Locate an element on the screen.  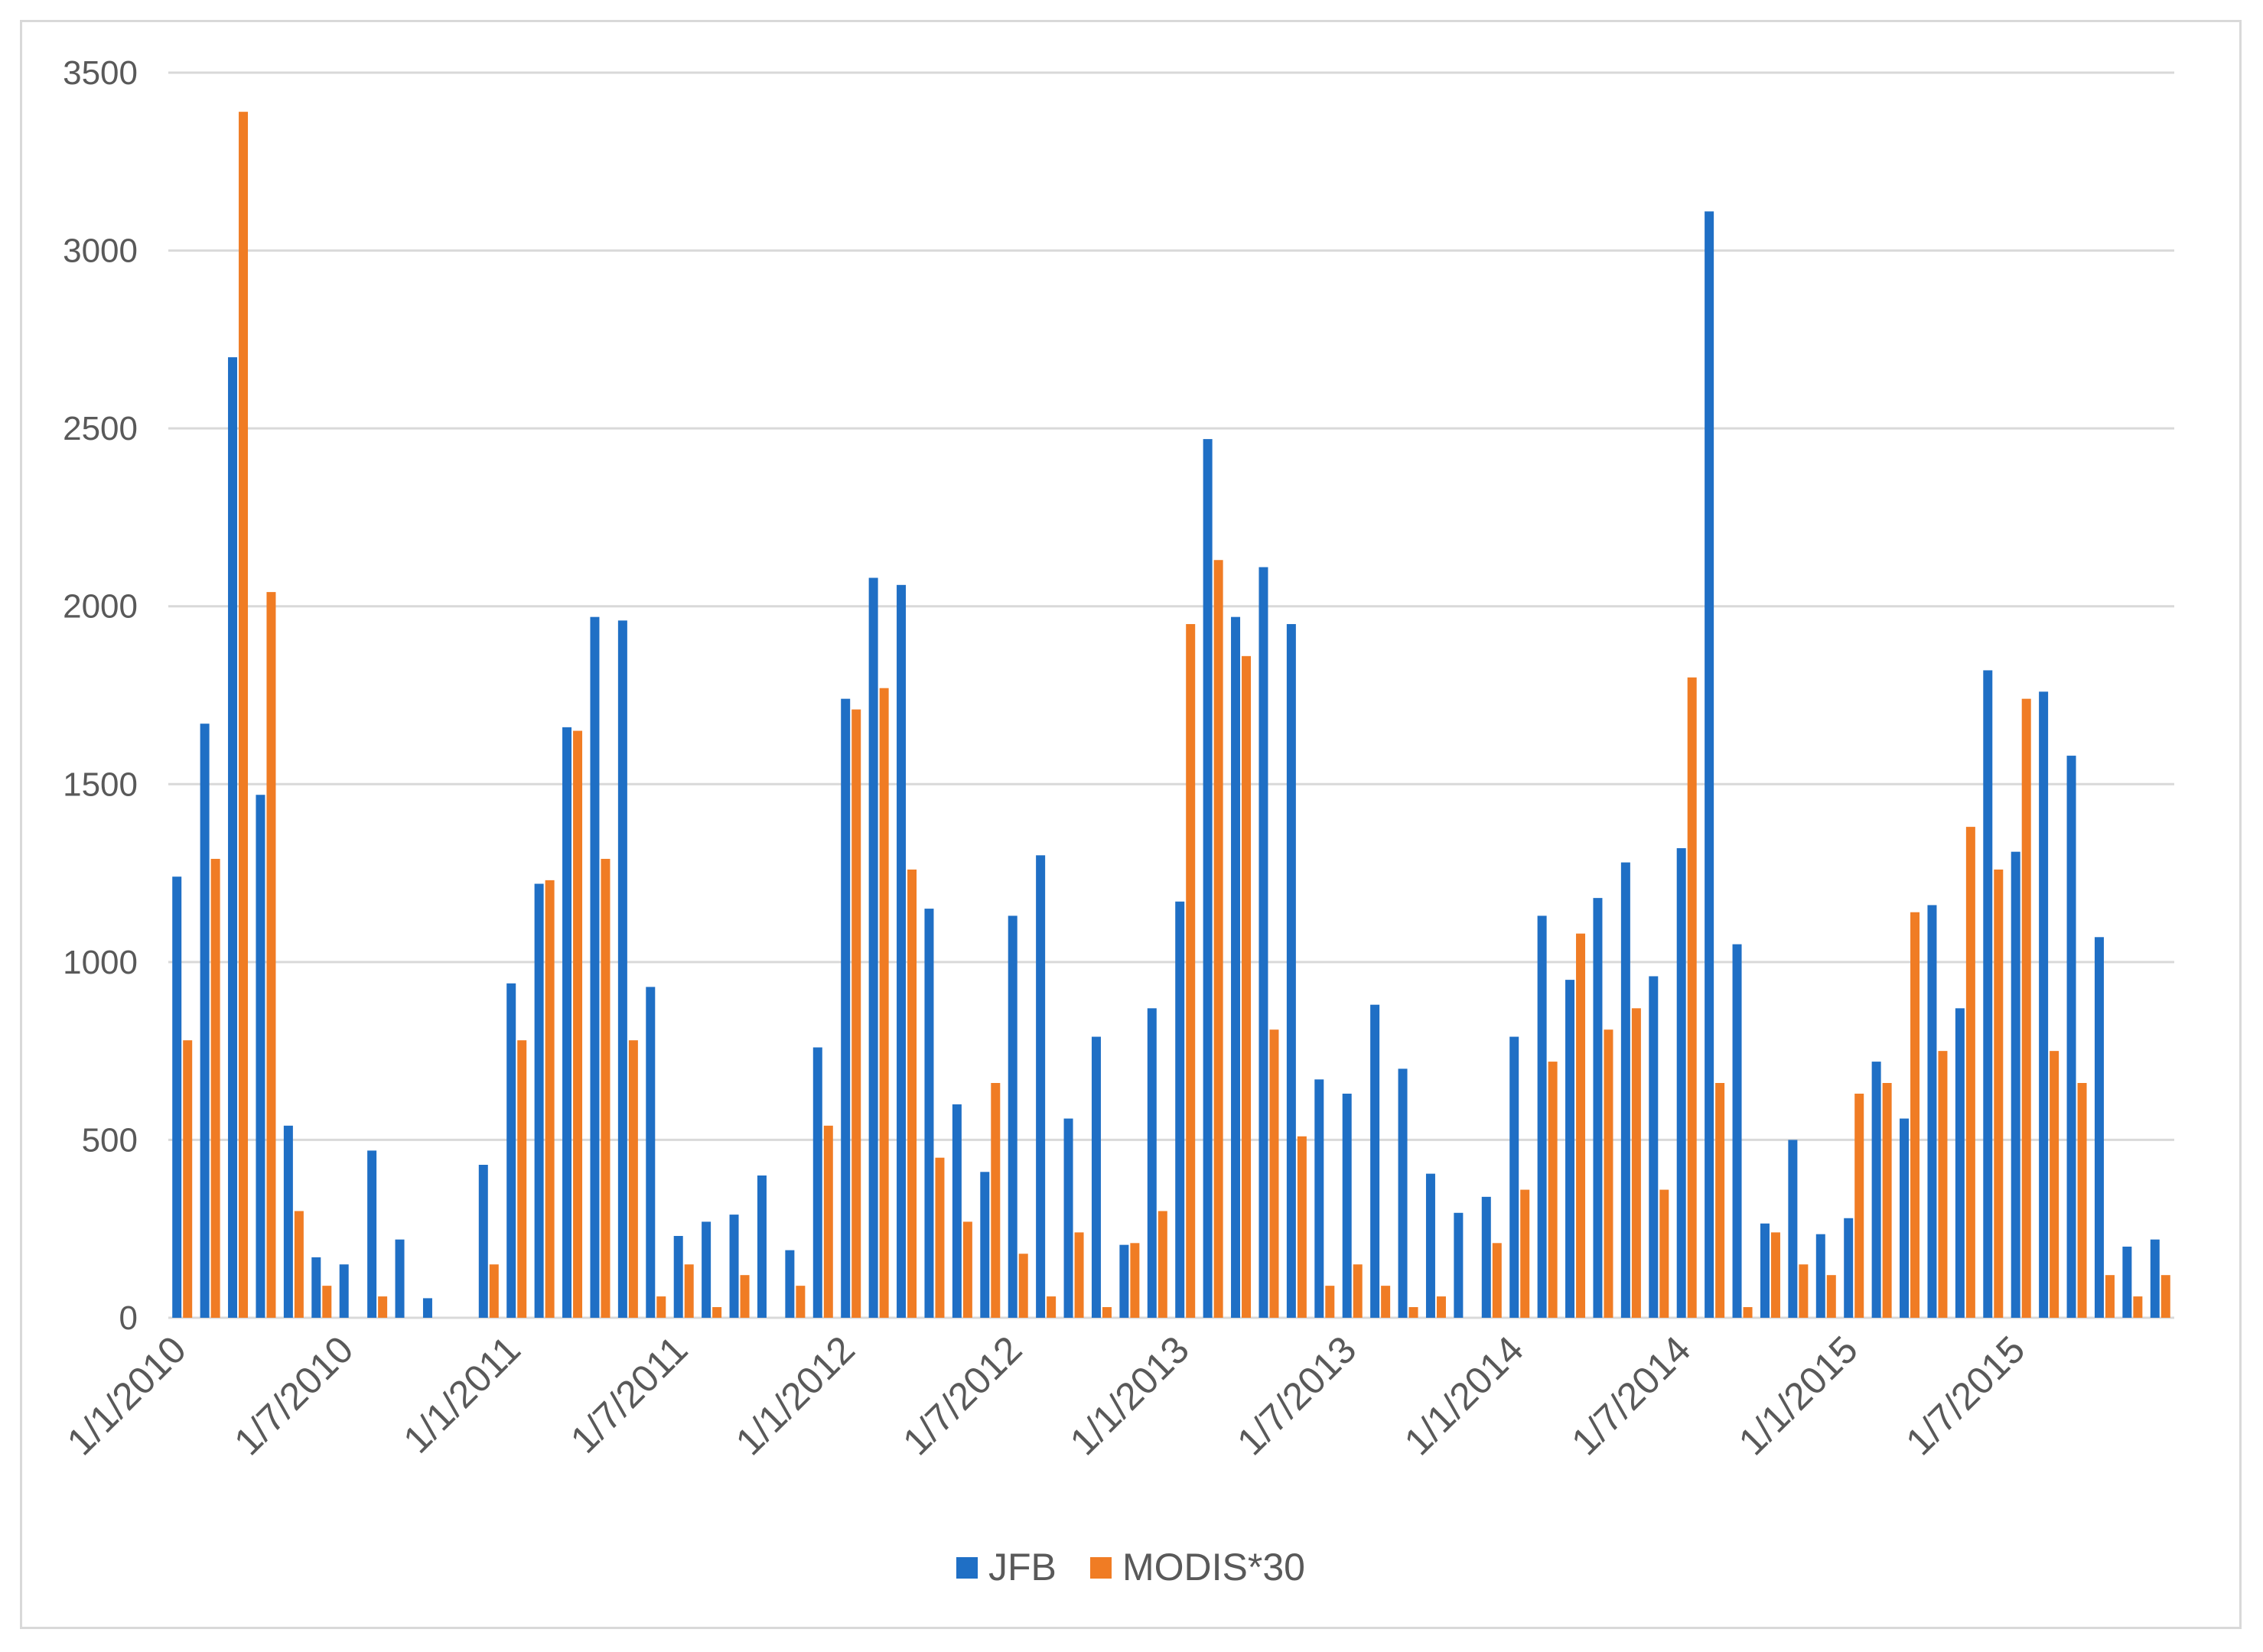
x-tick-label: 1/1/2011 is located at coordinates (462, 1395).